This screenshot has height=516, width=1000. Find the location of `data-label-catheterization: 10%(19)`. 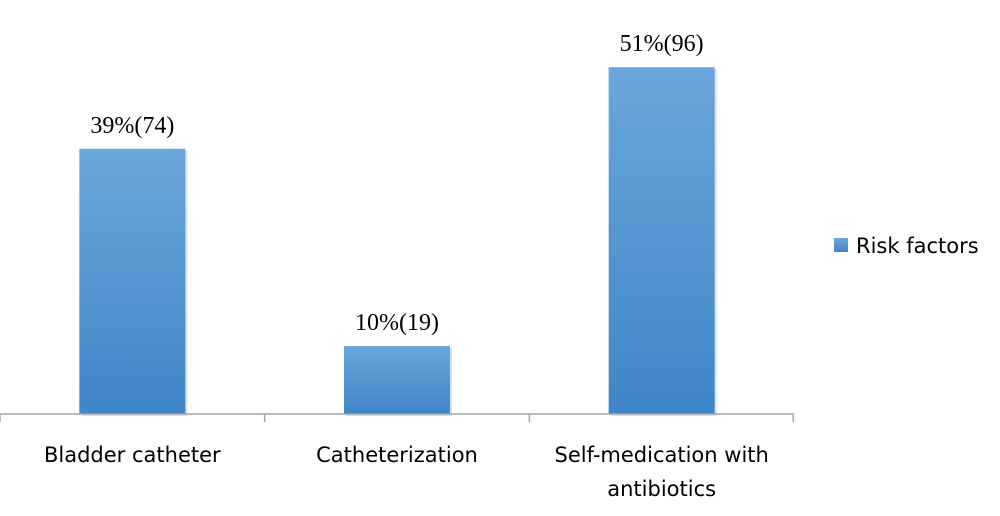

data-label-catheterization: 10%(19) is located at coordinates (397, 323).